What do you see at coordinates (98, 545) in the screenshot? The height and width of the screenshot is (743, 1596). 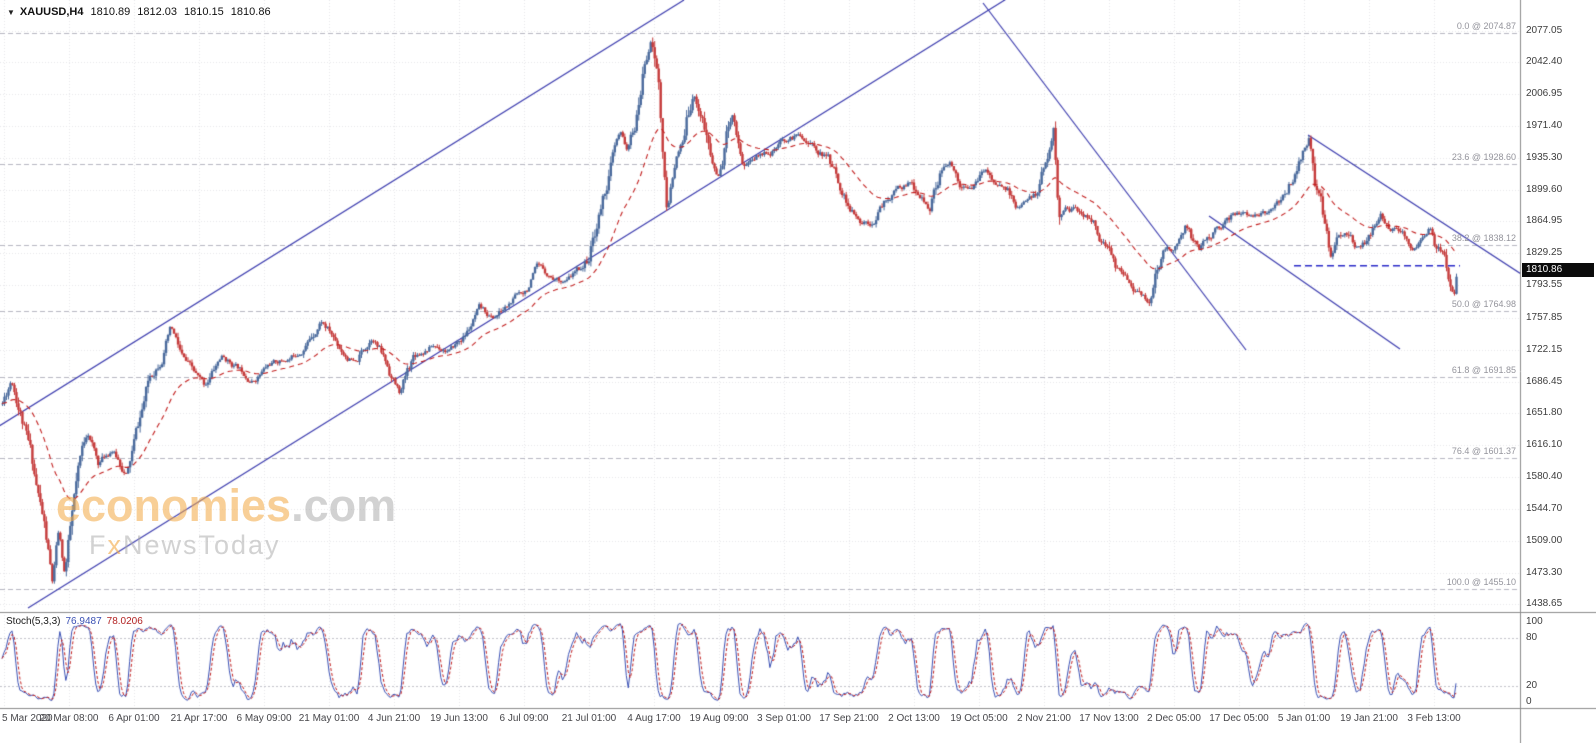 I see `watermark-sub-pre: F` at bounding box center [98, 545].